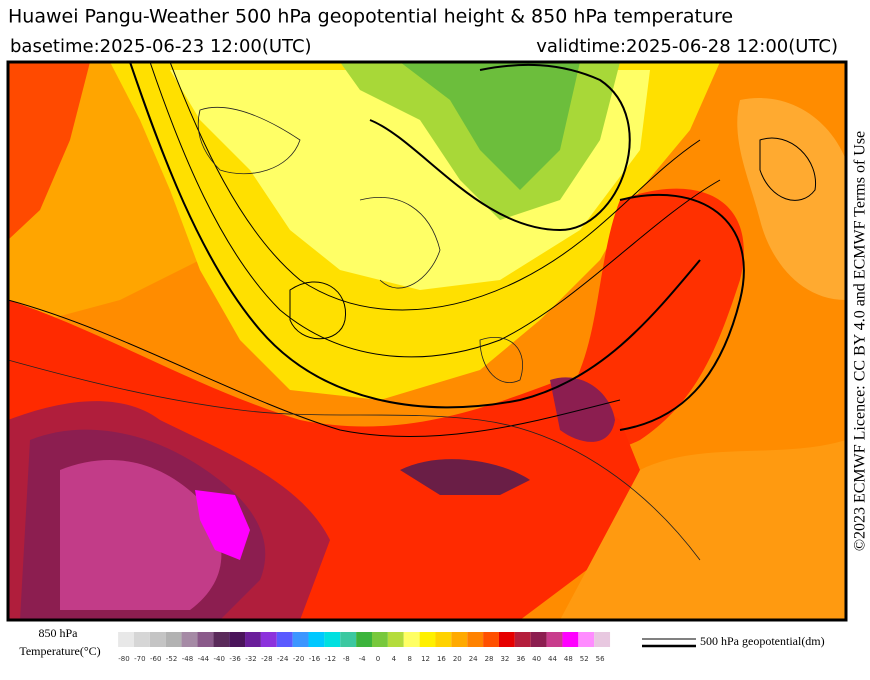 The image size is (870, 680). What do you see at coordinates (363, 659) in the screenshot?
I see `colorbar-tick-label: -4` at bounding box center [363, 659].